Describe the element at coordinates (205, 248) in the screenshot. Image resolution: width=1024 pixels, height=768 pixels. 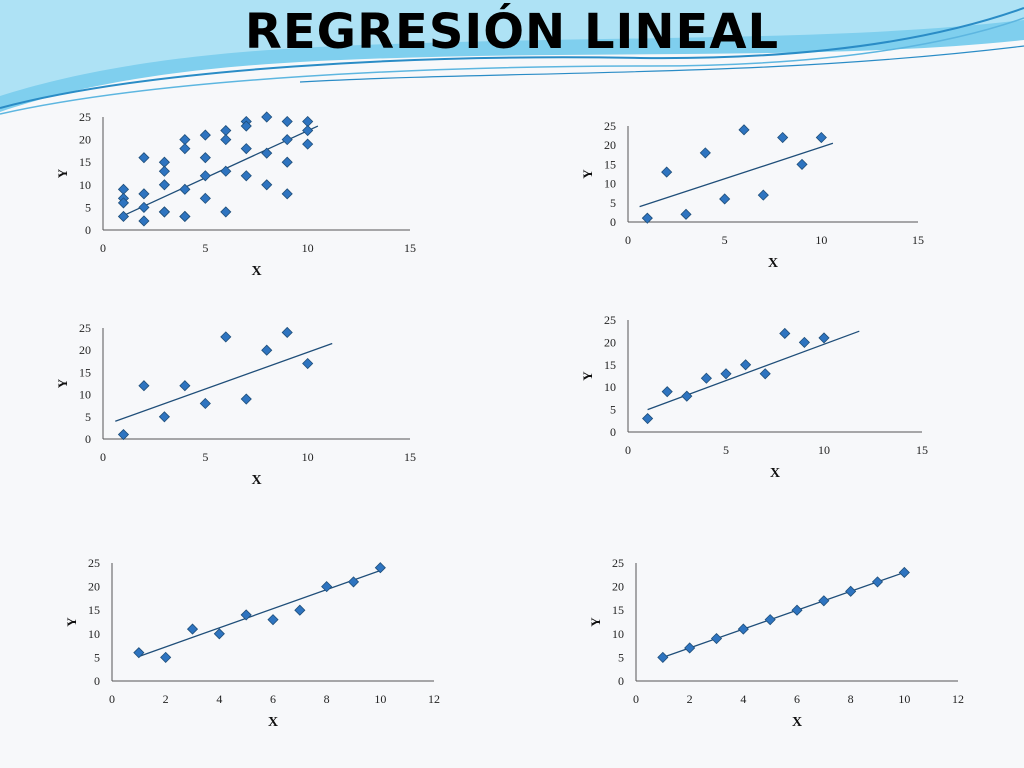
I see `x-tick-label: 5` at that location.